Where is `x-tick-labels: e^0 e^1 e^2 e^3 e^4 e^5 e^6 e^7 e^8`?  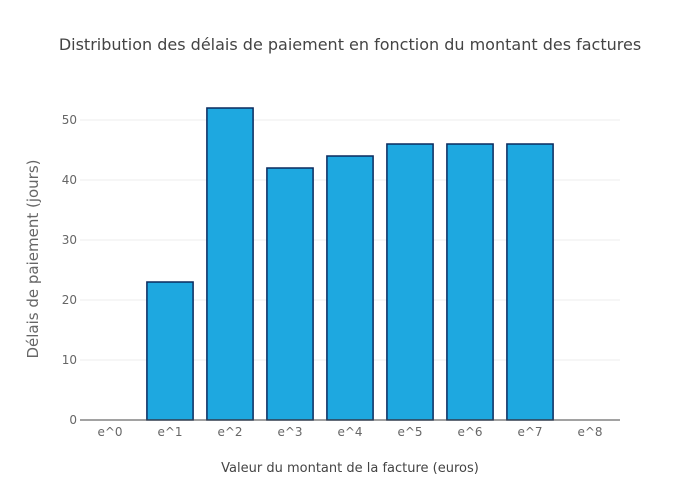
x-tick-labels: e^0 e^1 e^2 e^3 e^4 e^5 e^6 e^7 e^8 is located at coordinates (349, 432).